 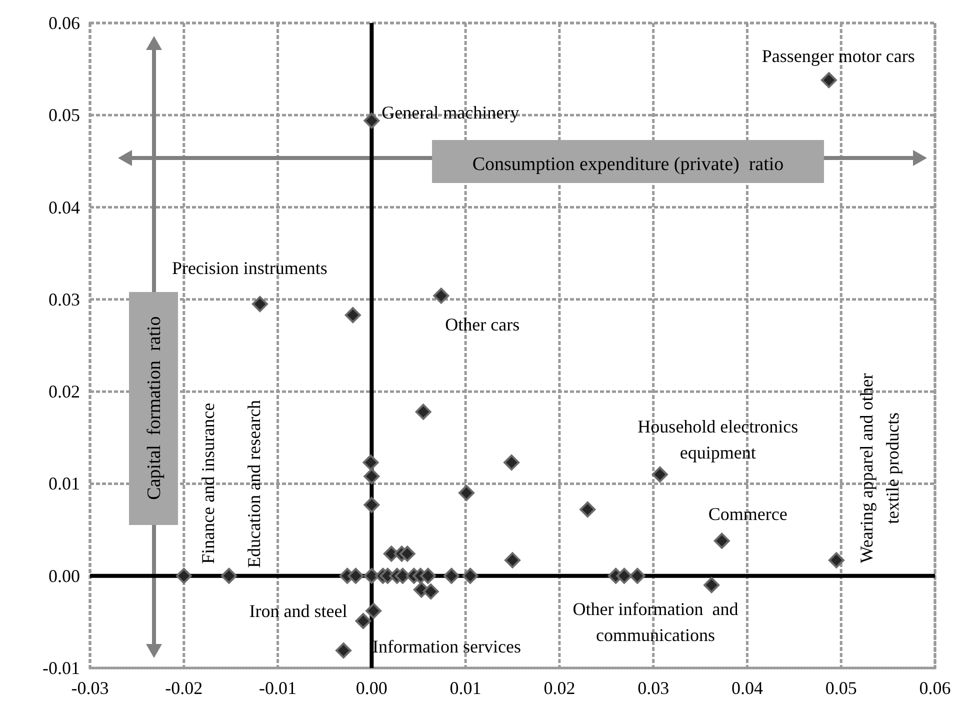 I want to click on annotation: Wearing apparel and other textile products, so click(x=879, y=468).